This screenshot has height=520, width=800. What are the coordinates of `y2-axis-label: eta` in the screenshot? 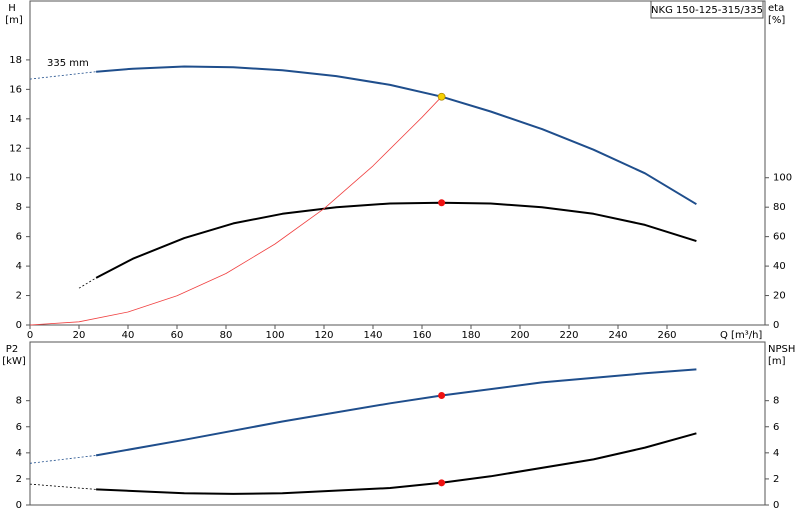 It's located at (776, 8).